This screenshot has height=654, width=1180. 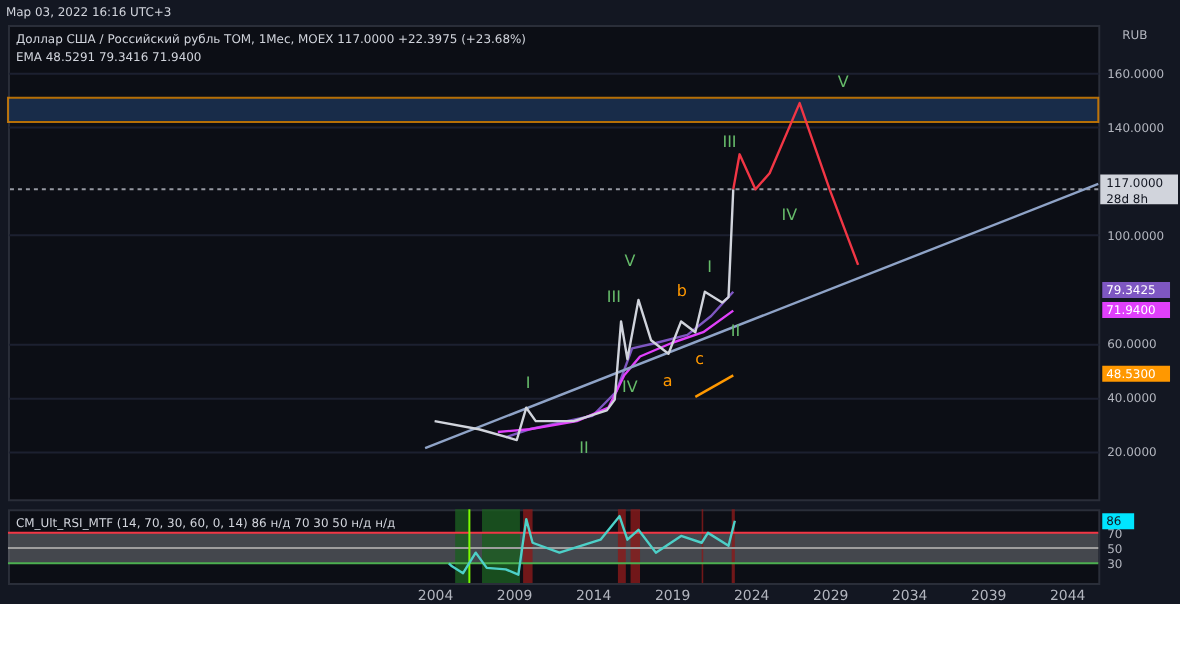 I want to click on annotation: c, so click(x=700, y=358).